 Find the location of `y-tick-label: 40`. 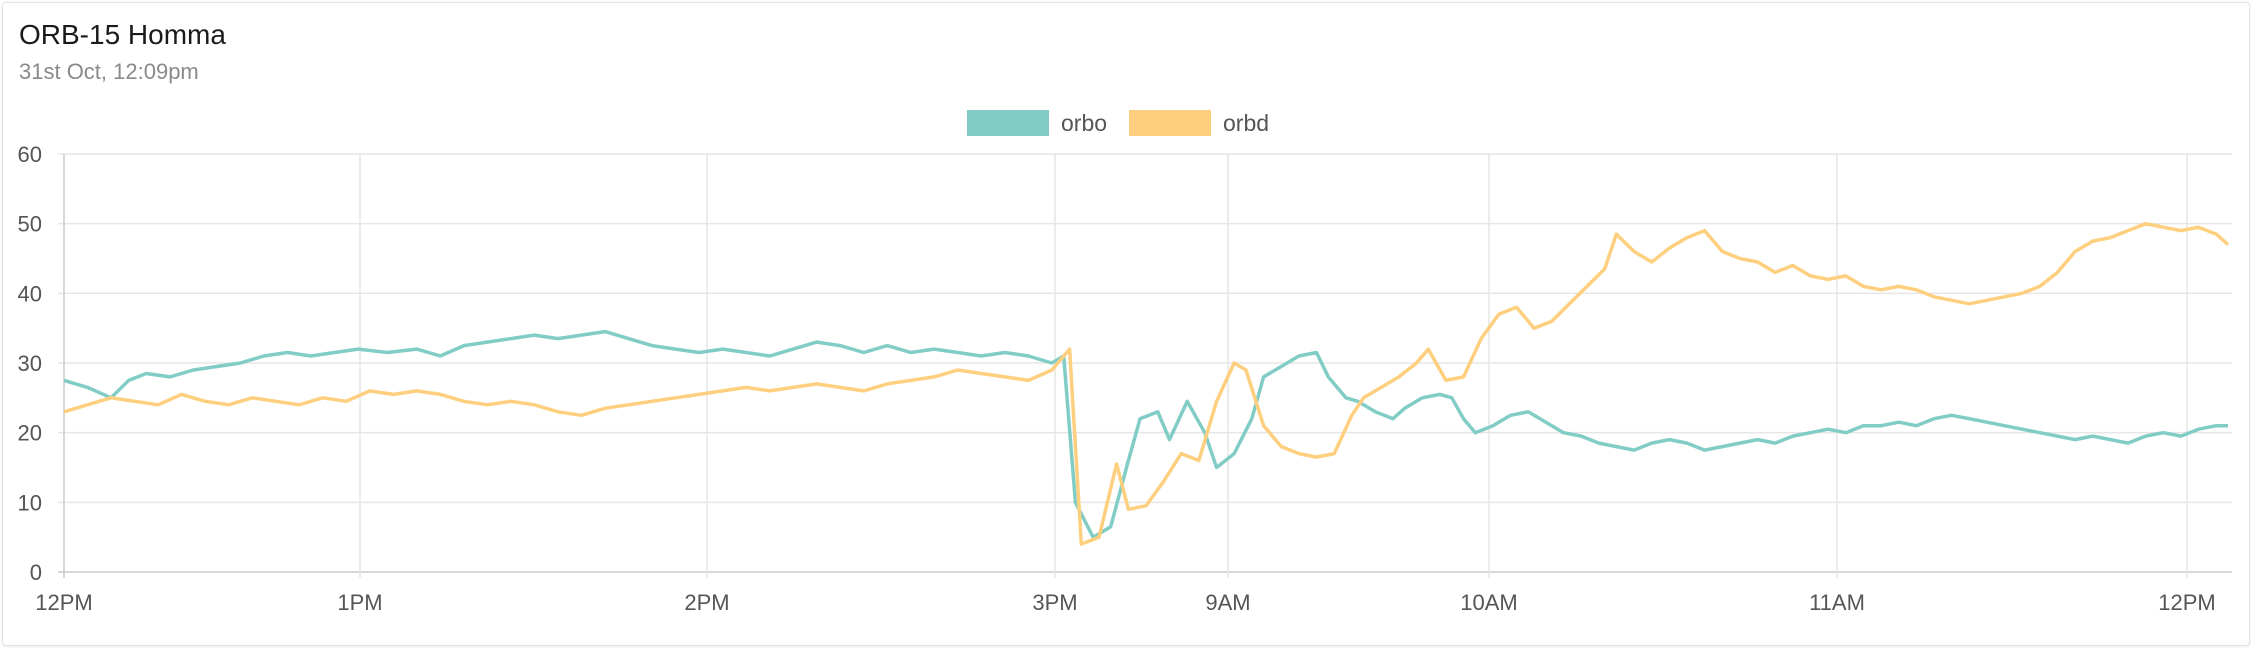

y-tick-label: 40 is located at coordinates (30, 293).